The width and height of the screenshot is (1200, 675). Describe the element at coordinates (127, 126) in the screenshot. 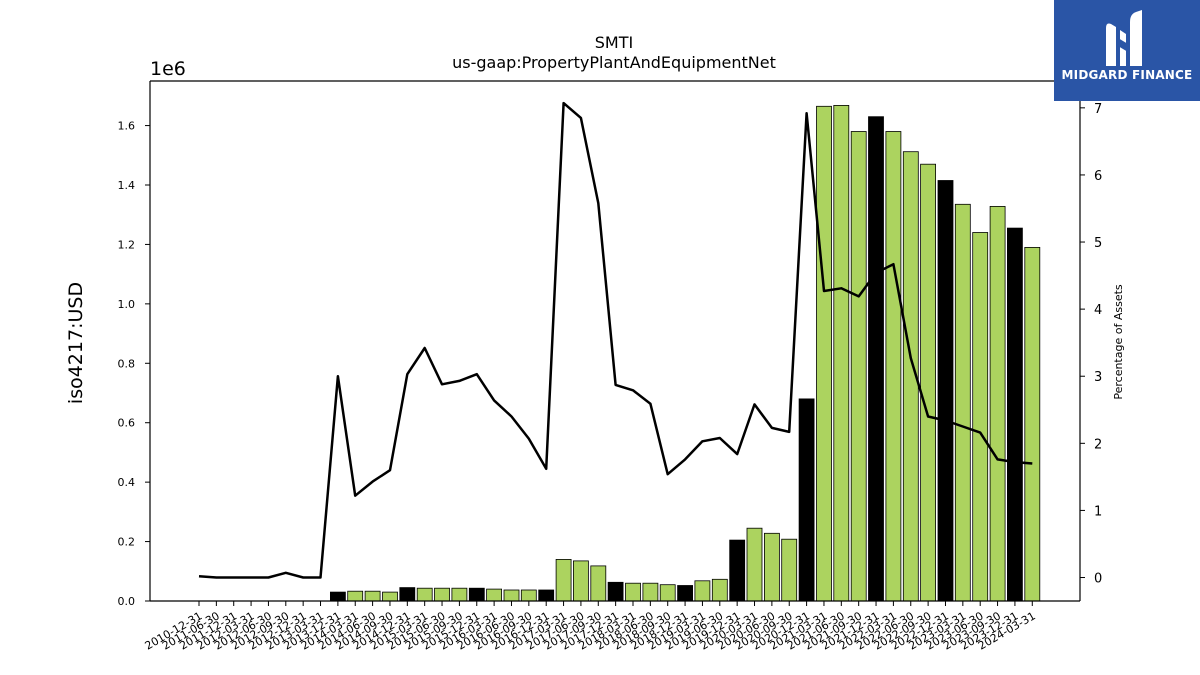

I see `y-tick-label: 1.6` at that location.